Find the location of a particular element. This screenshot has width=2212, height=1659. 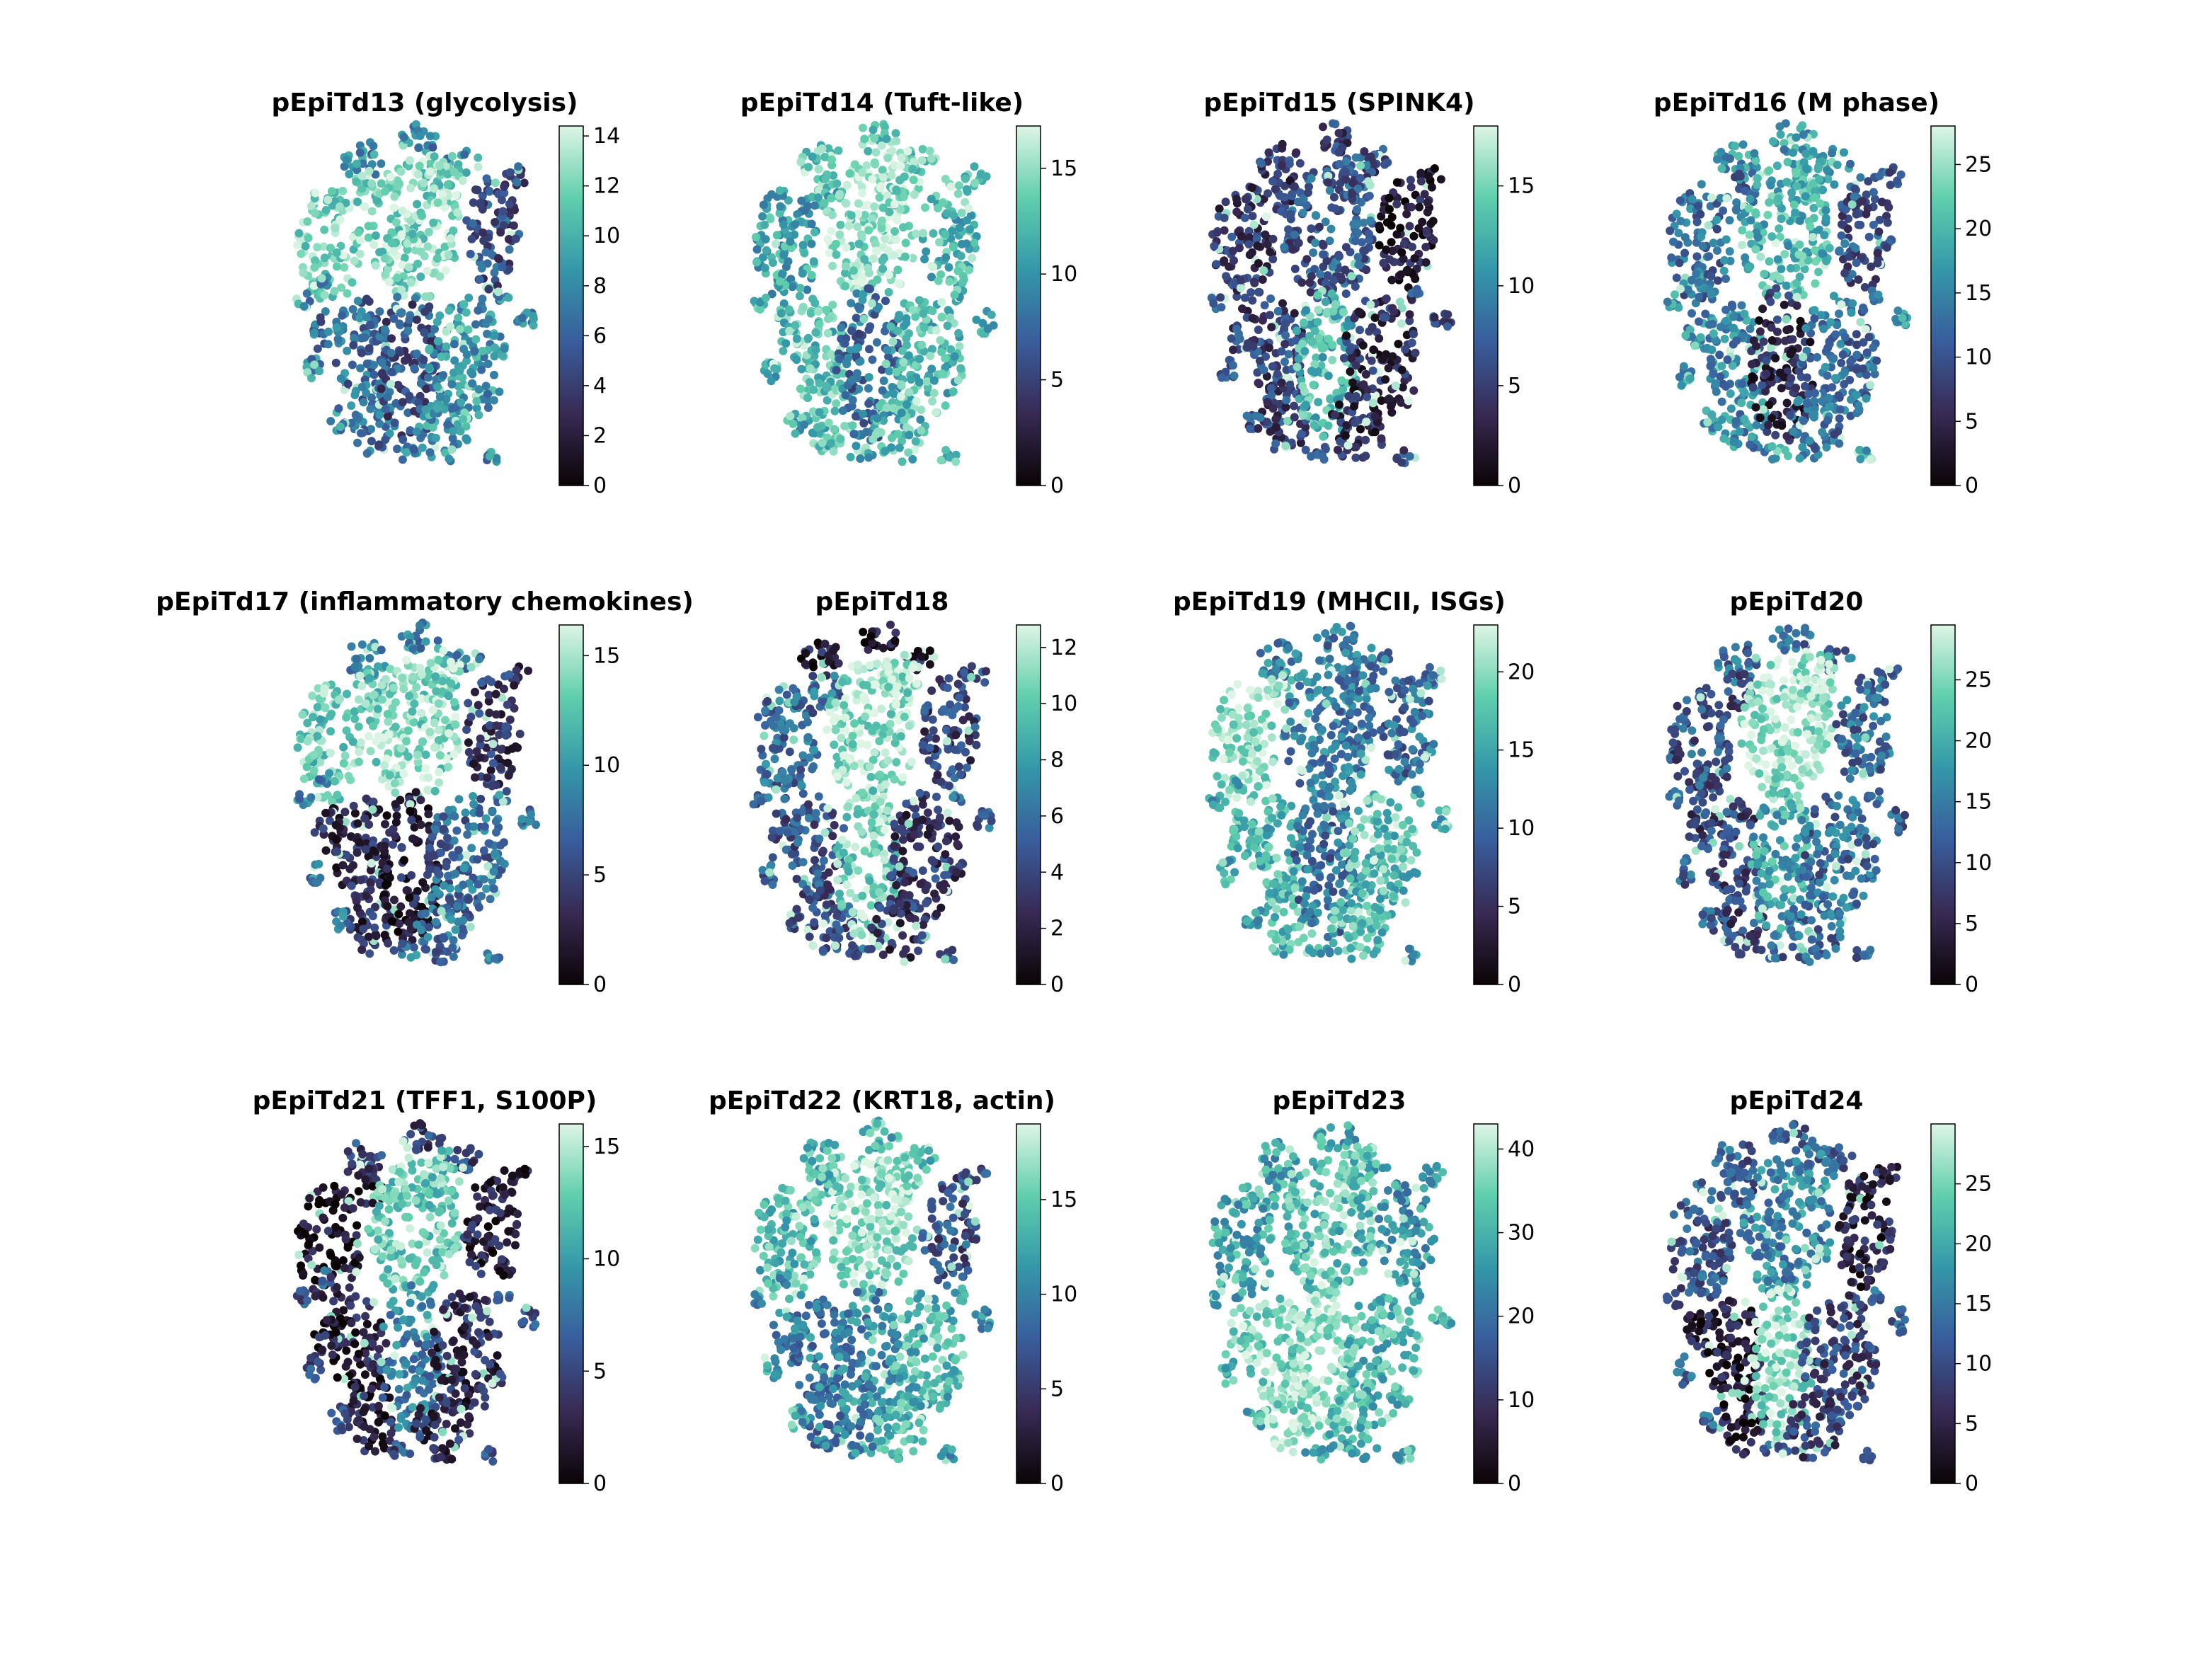

panel-title: pEpiTd15 (SPINK4) is located at coordinates (1338, 102).